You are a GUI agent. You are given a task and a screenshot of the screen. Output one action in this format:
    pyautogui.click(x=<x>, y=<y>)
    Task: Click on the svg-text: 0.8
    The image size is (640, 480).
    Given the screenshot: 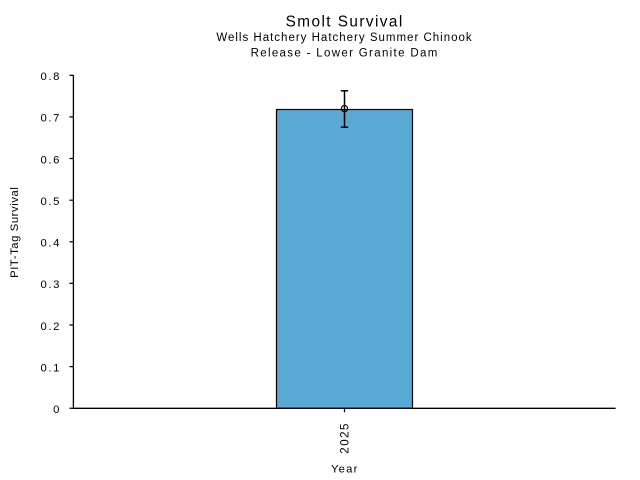 What is the action you would take?
    pyautogui.click(x=50, y=77)
    